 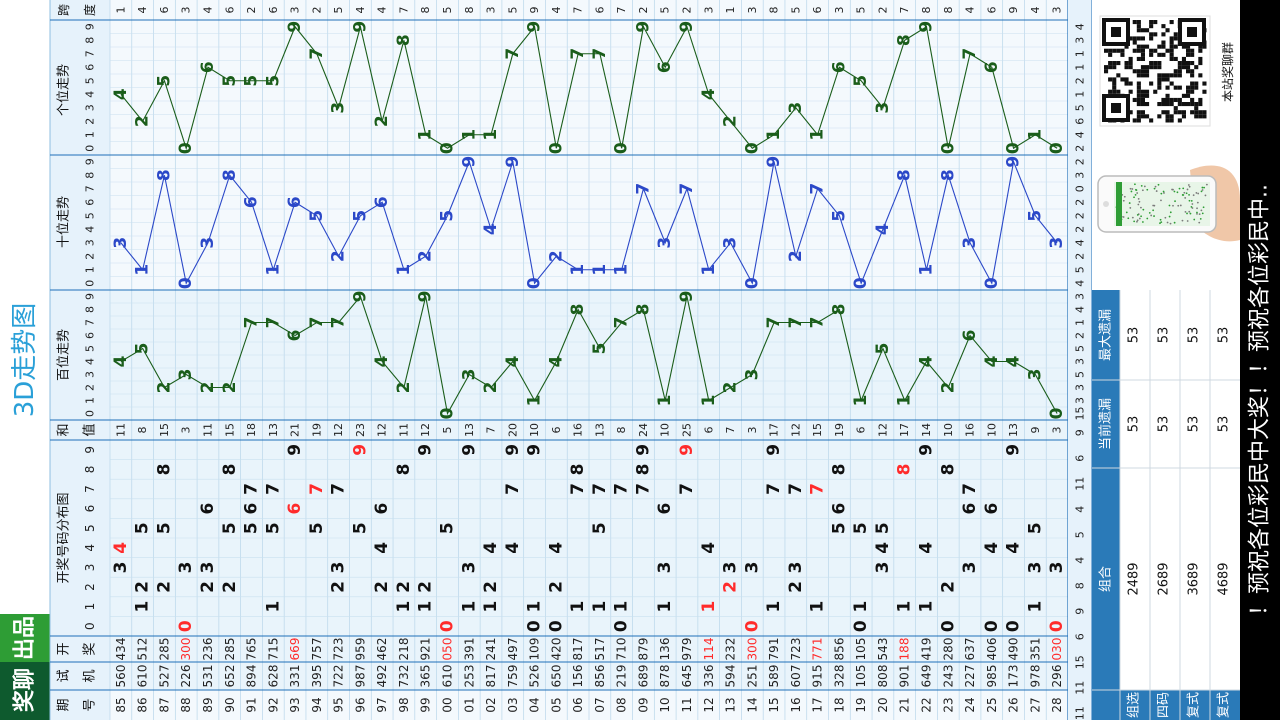 I want to click on machine-cell: 649, so click(x=926, y=676).